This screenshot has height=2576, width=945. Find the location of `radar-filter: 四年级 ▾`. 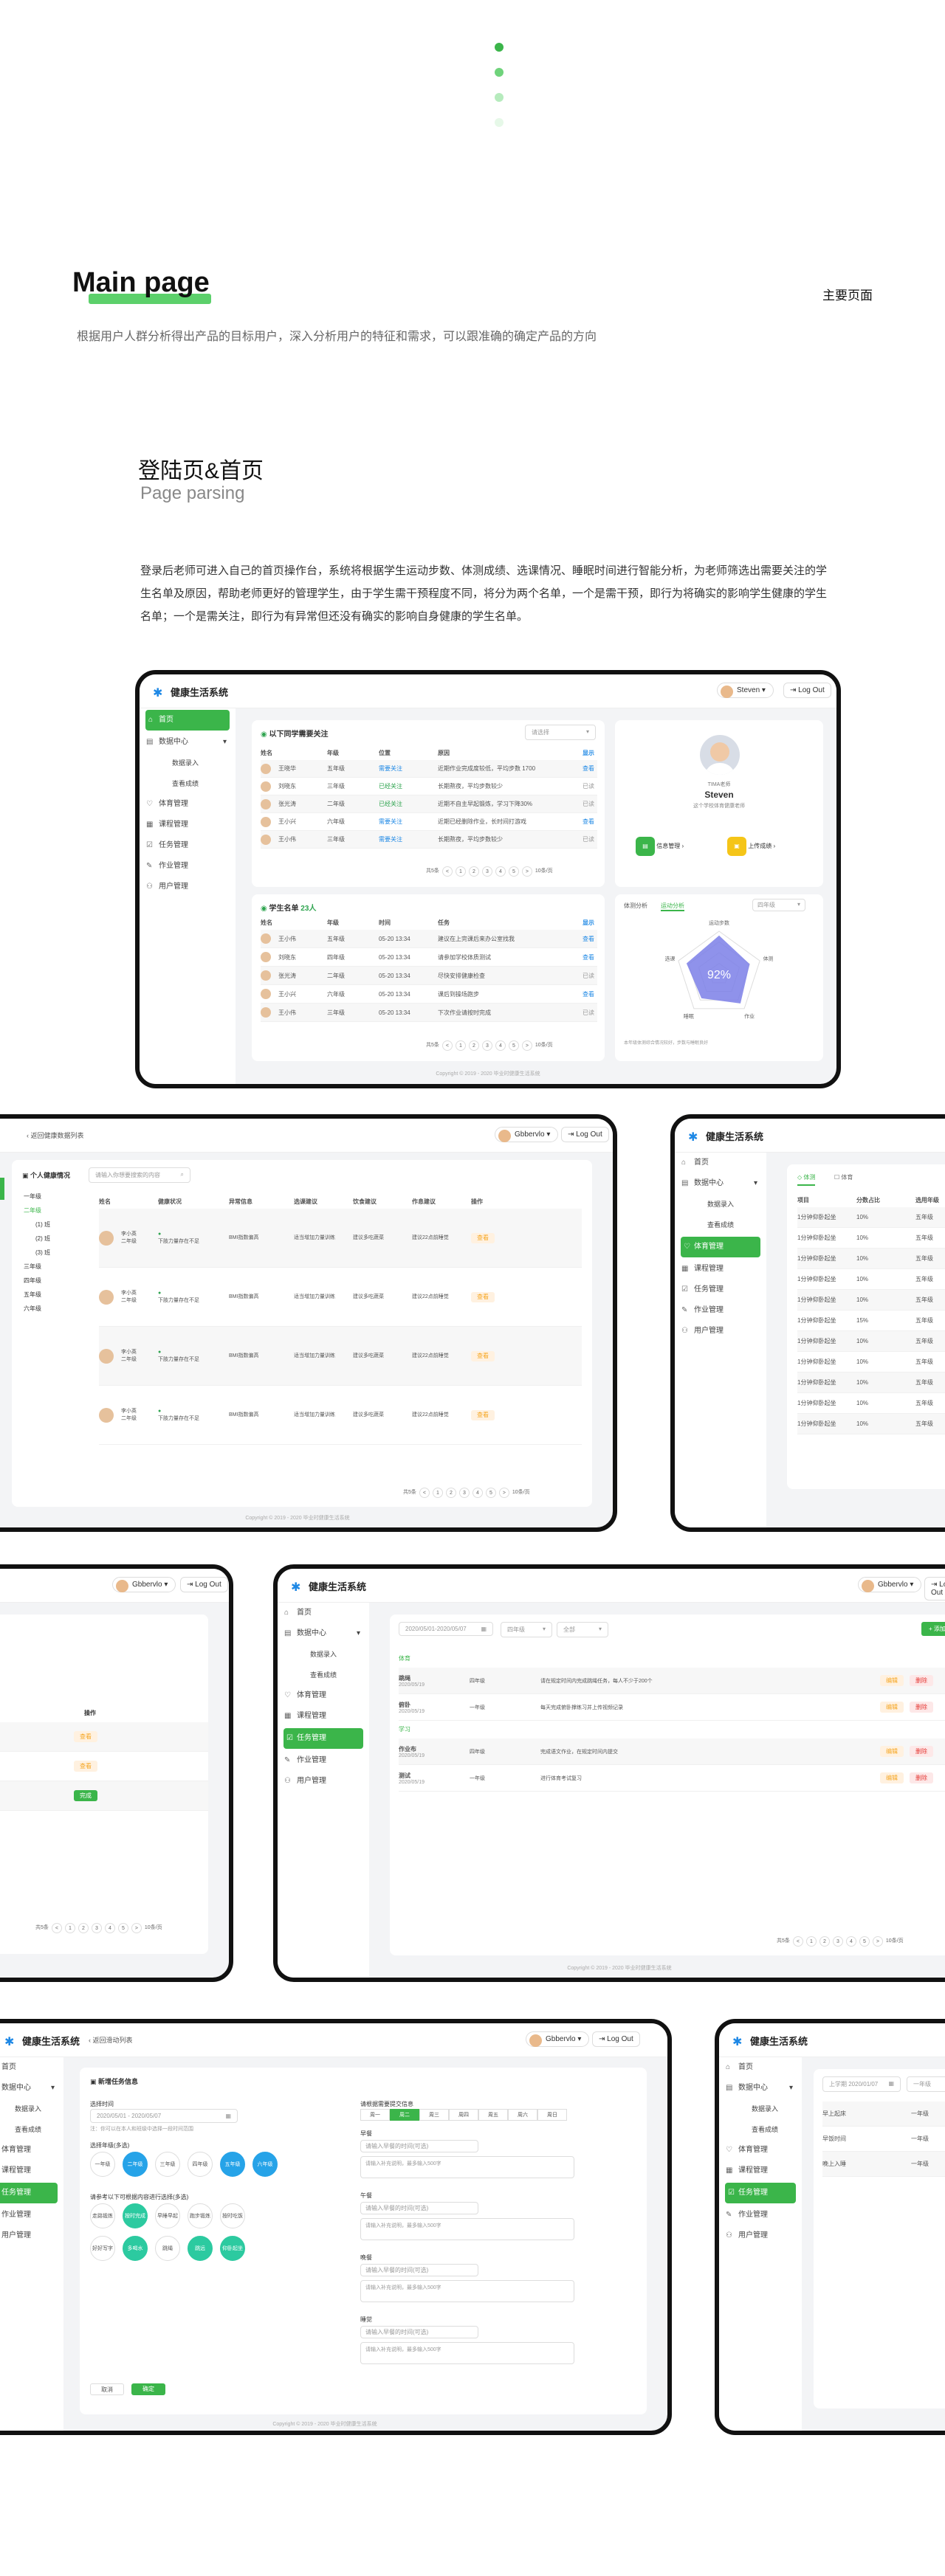

radar-filter: 四年级 ▾ is located at coordinates (778, 905).